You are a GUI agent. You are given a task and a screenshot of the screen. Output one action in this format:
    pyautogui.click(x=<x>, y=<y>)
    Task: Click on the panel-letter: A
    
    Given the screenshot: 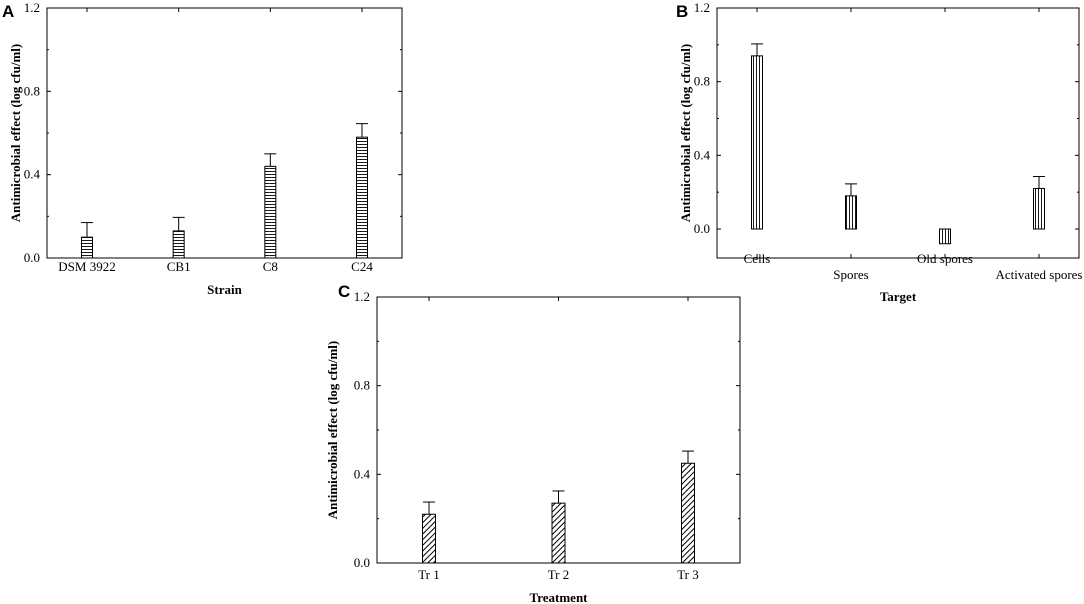 What is the action you would take?
    pyautogui.click(x=8, y=11)
    